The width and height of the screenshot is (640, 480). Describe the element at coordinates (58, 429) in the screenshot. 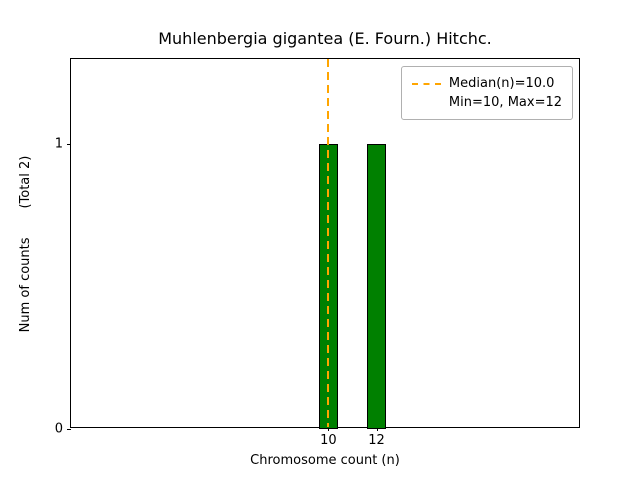

I see `y-tick-label: 0` at that location.